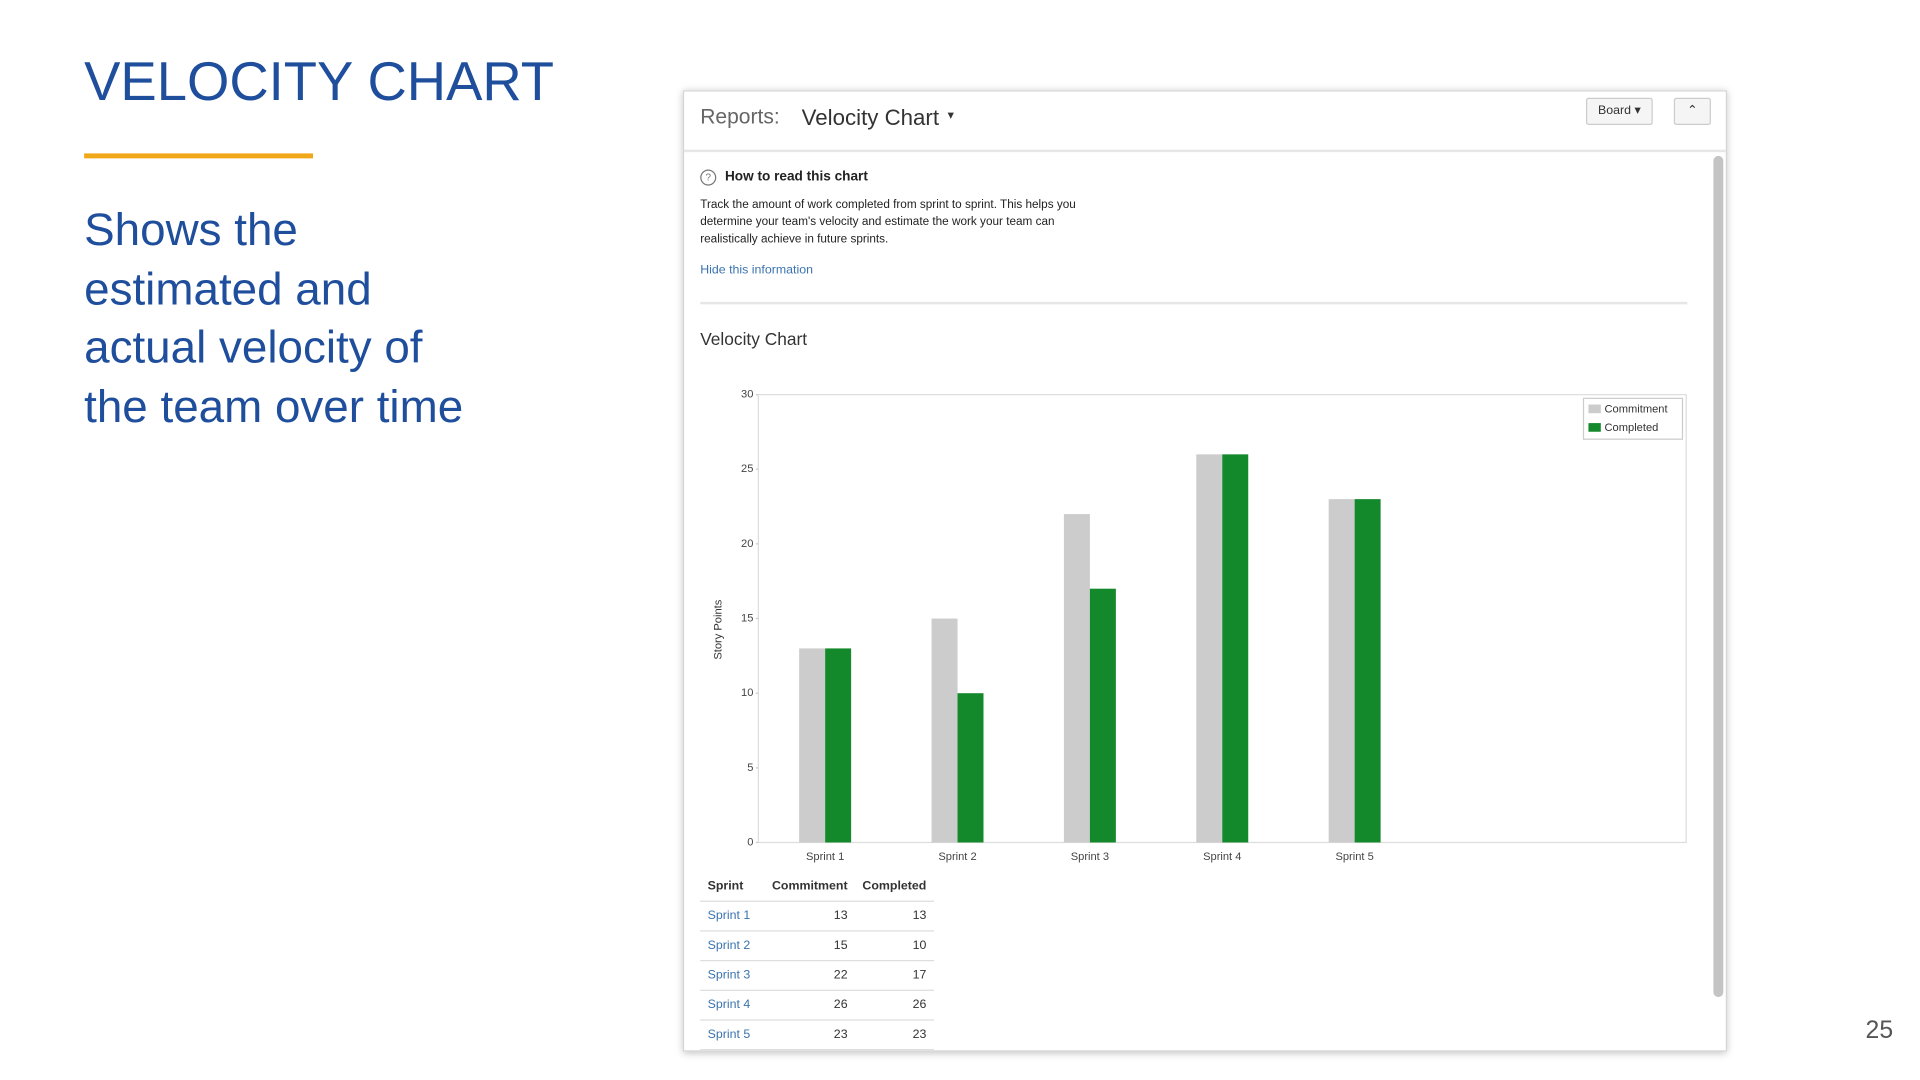 The image size is (1920, 1080). What do you see at coordinates (747, 693) in the screenshot?
I see `y-tick-label: 10` at bounding box center [747, 693].